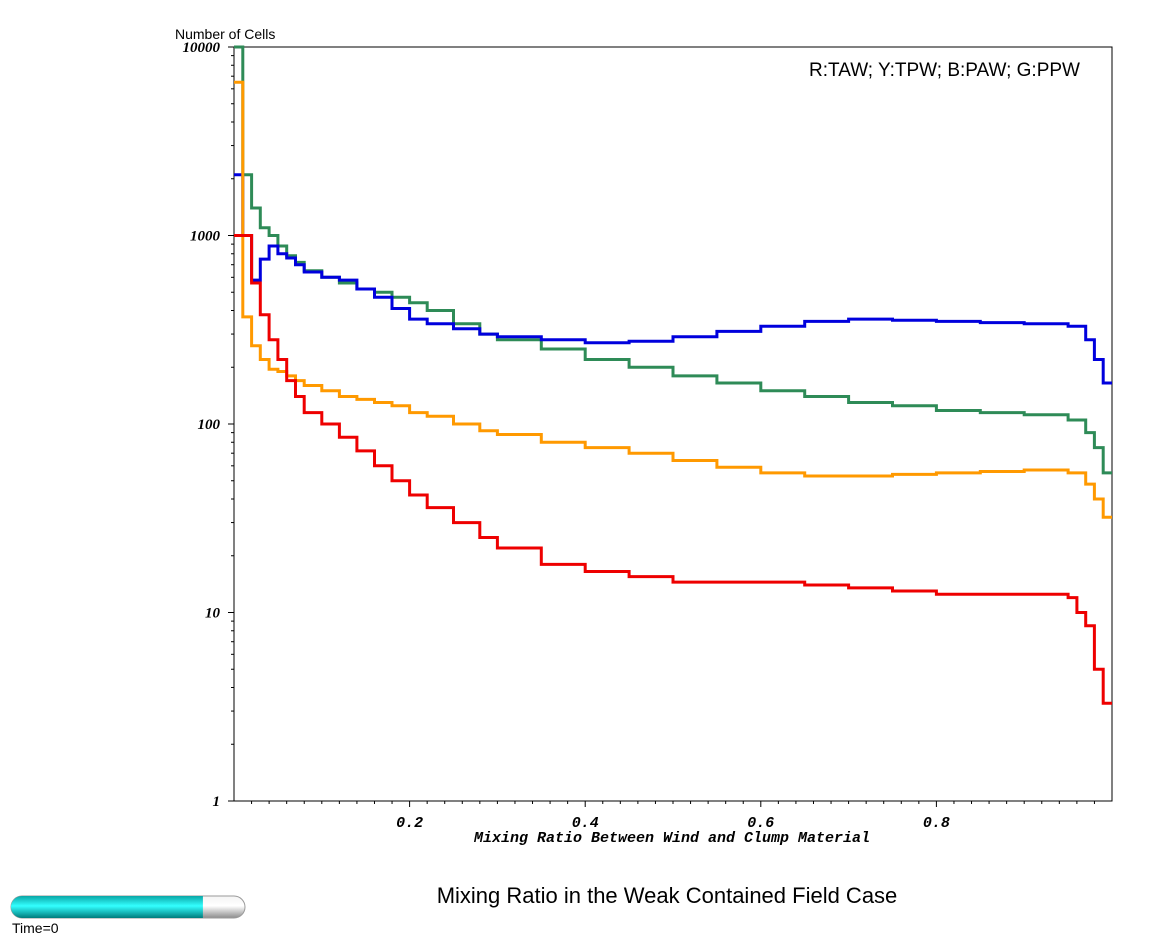 This screenshot has width=1171, height=942. What do you see at coordinates (409, 823) in the screenshot?
I see `x-tick-label: 0.2` at bounding box center [409, 823].